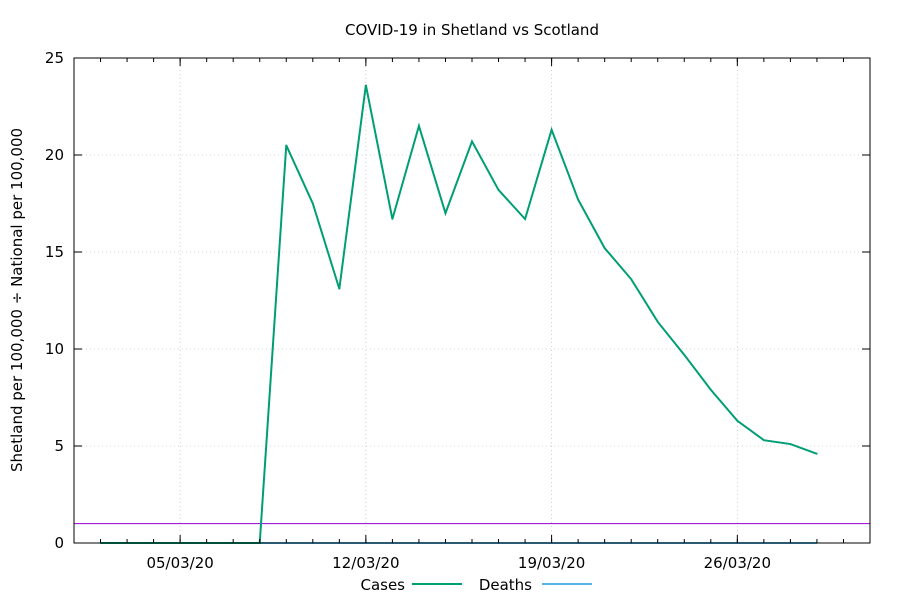  What do you see at coordinates (59, 543) in the screenshot?
I see `y-tick-label: 0` at bounding box center [59, 543].